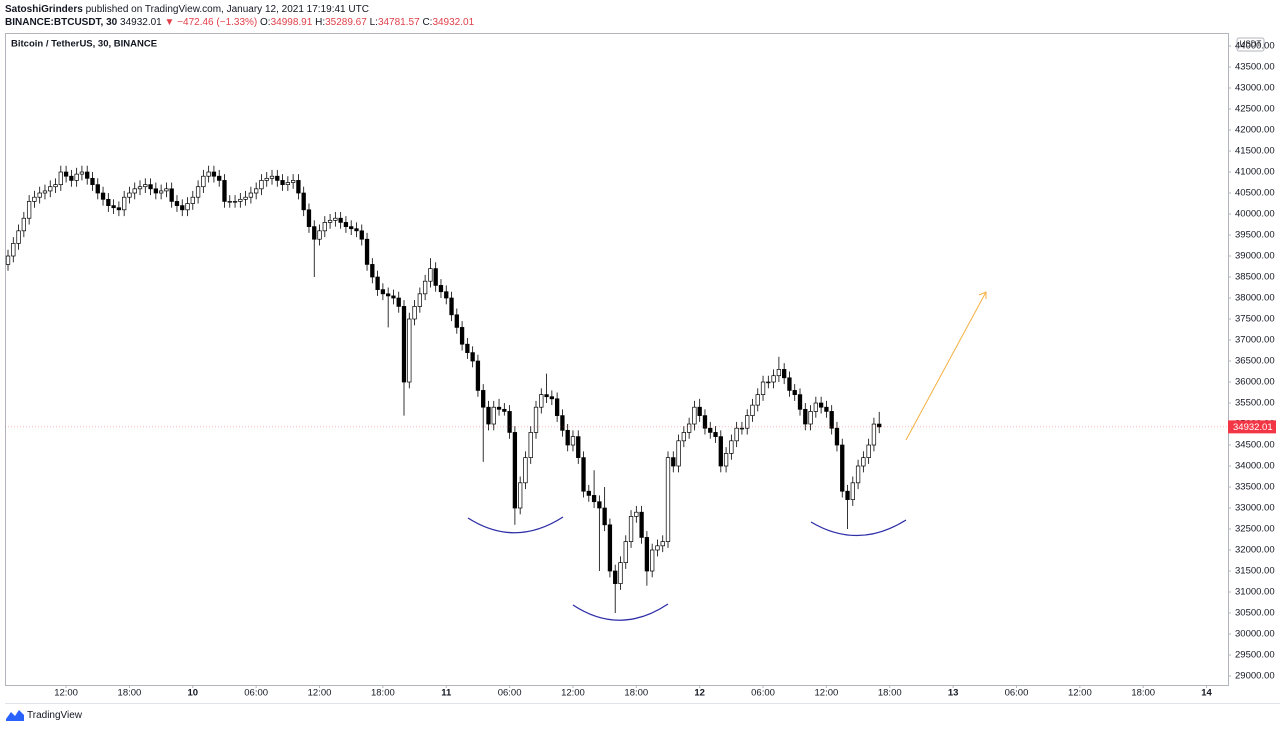 This screenshot has height=729, width=1280. I want to click on y-tick-label: 41000.00, so click(1255, 172).